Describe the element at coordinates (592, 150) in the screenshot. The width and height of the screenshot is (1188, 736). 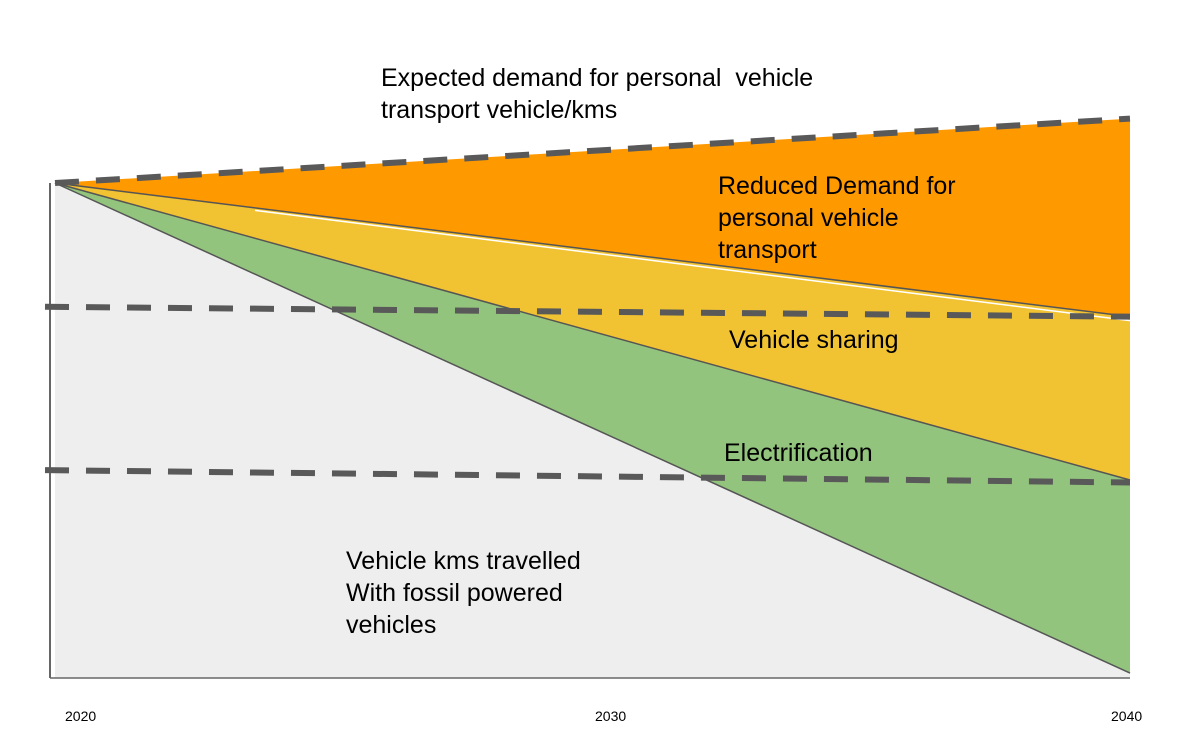
I see `expected-demand-line` at that location.